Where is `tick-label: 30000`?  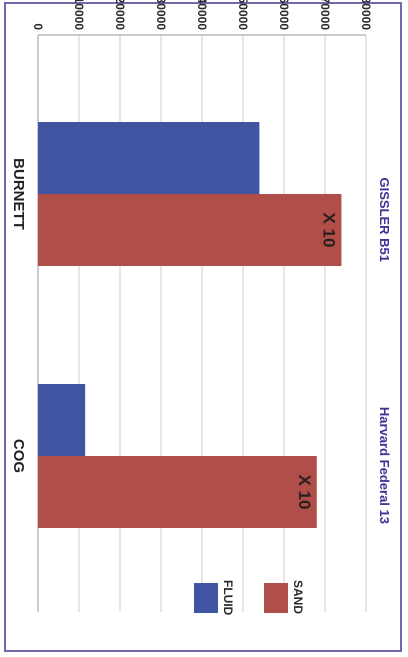
tick-label: 30000 is located at coordinates (161, 15).